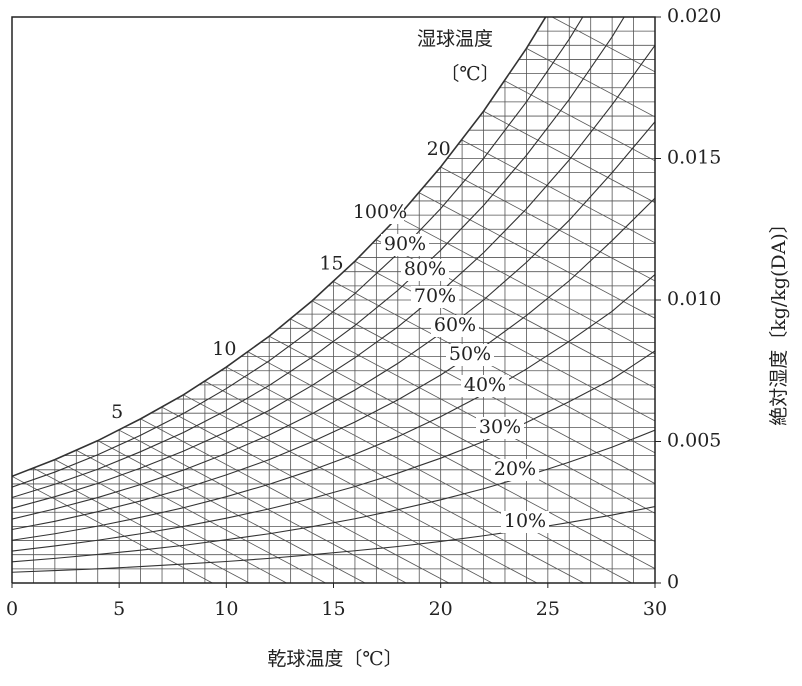 The height and width of the screenshot is (686, 802). I want to click on rh-label: 70%, so click(435, 296).